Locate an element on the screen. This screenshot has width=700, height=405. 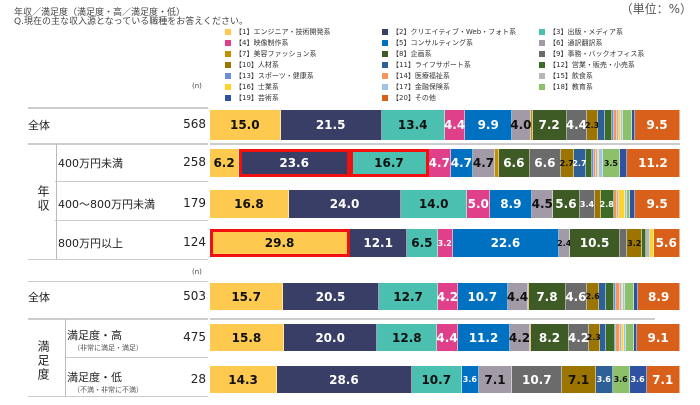
data-label: 3.2 is located at coordinates (444, 243).